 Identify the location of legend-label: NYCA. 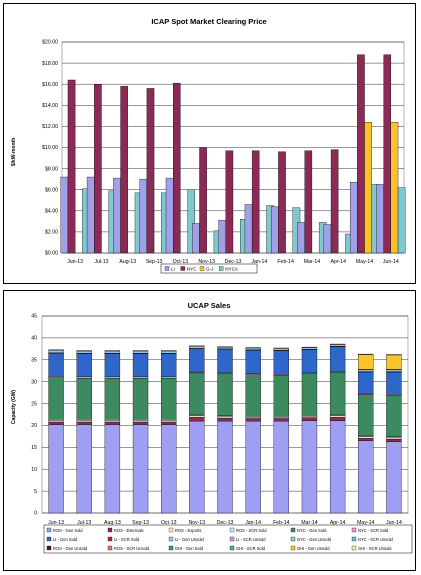
(232, 269).